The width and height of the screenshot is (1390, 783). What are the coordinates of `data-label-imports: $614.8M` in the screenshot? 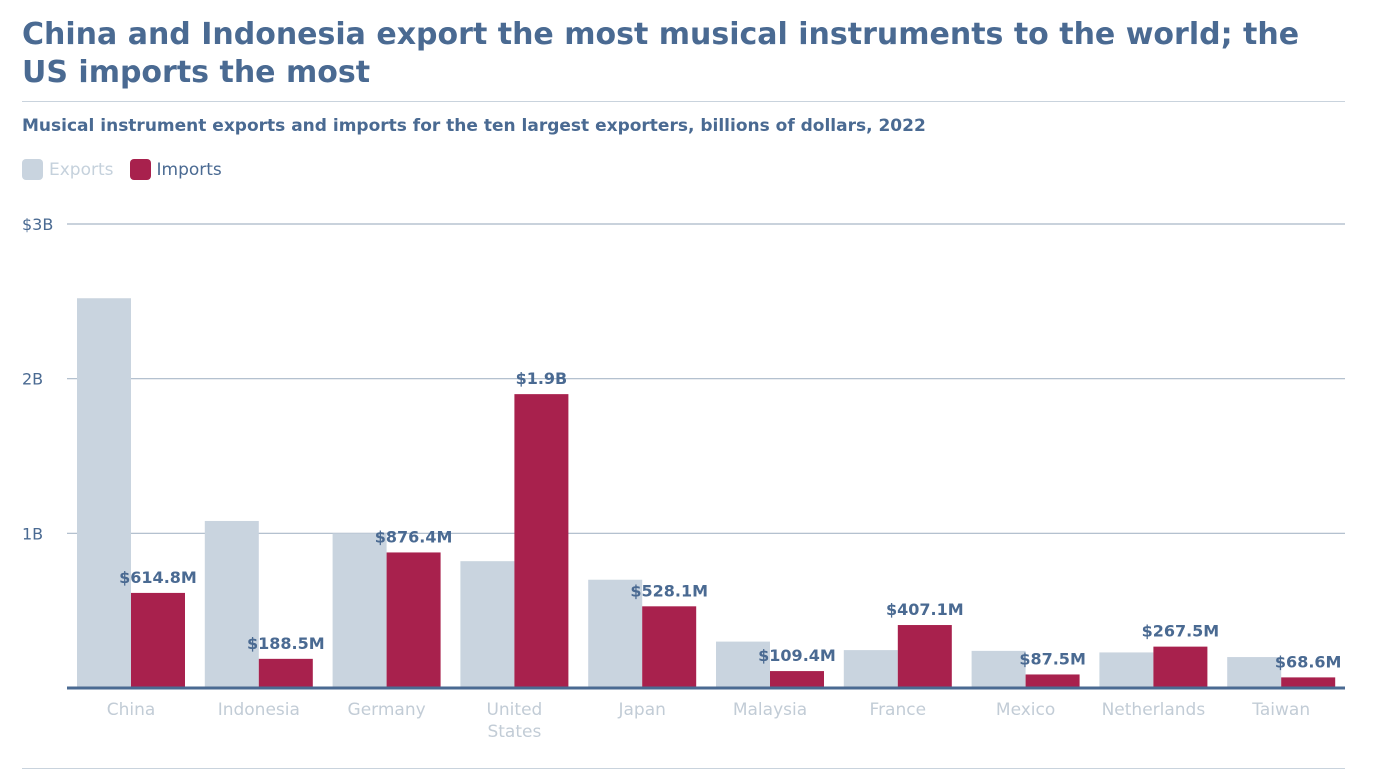 It's located at (158, 577).